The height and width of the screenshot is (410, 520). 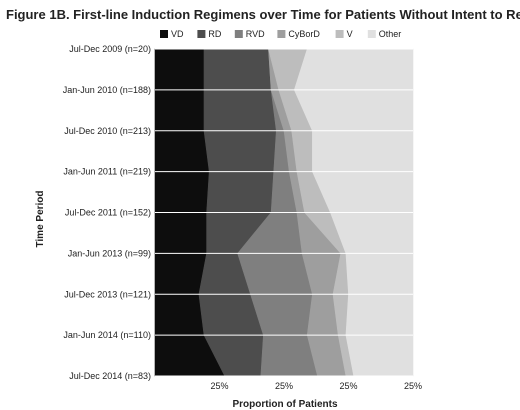 I want to click on y-tick-label: Jul-Dec 2011 (n=152), so click(x=108, y=213).